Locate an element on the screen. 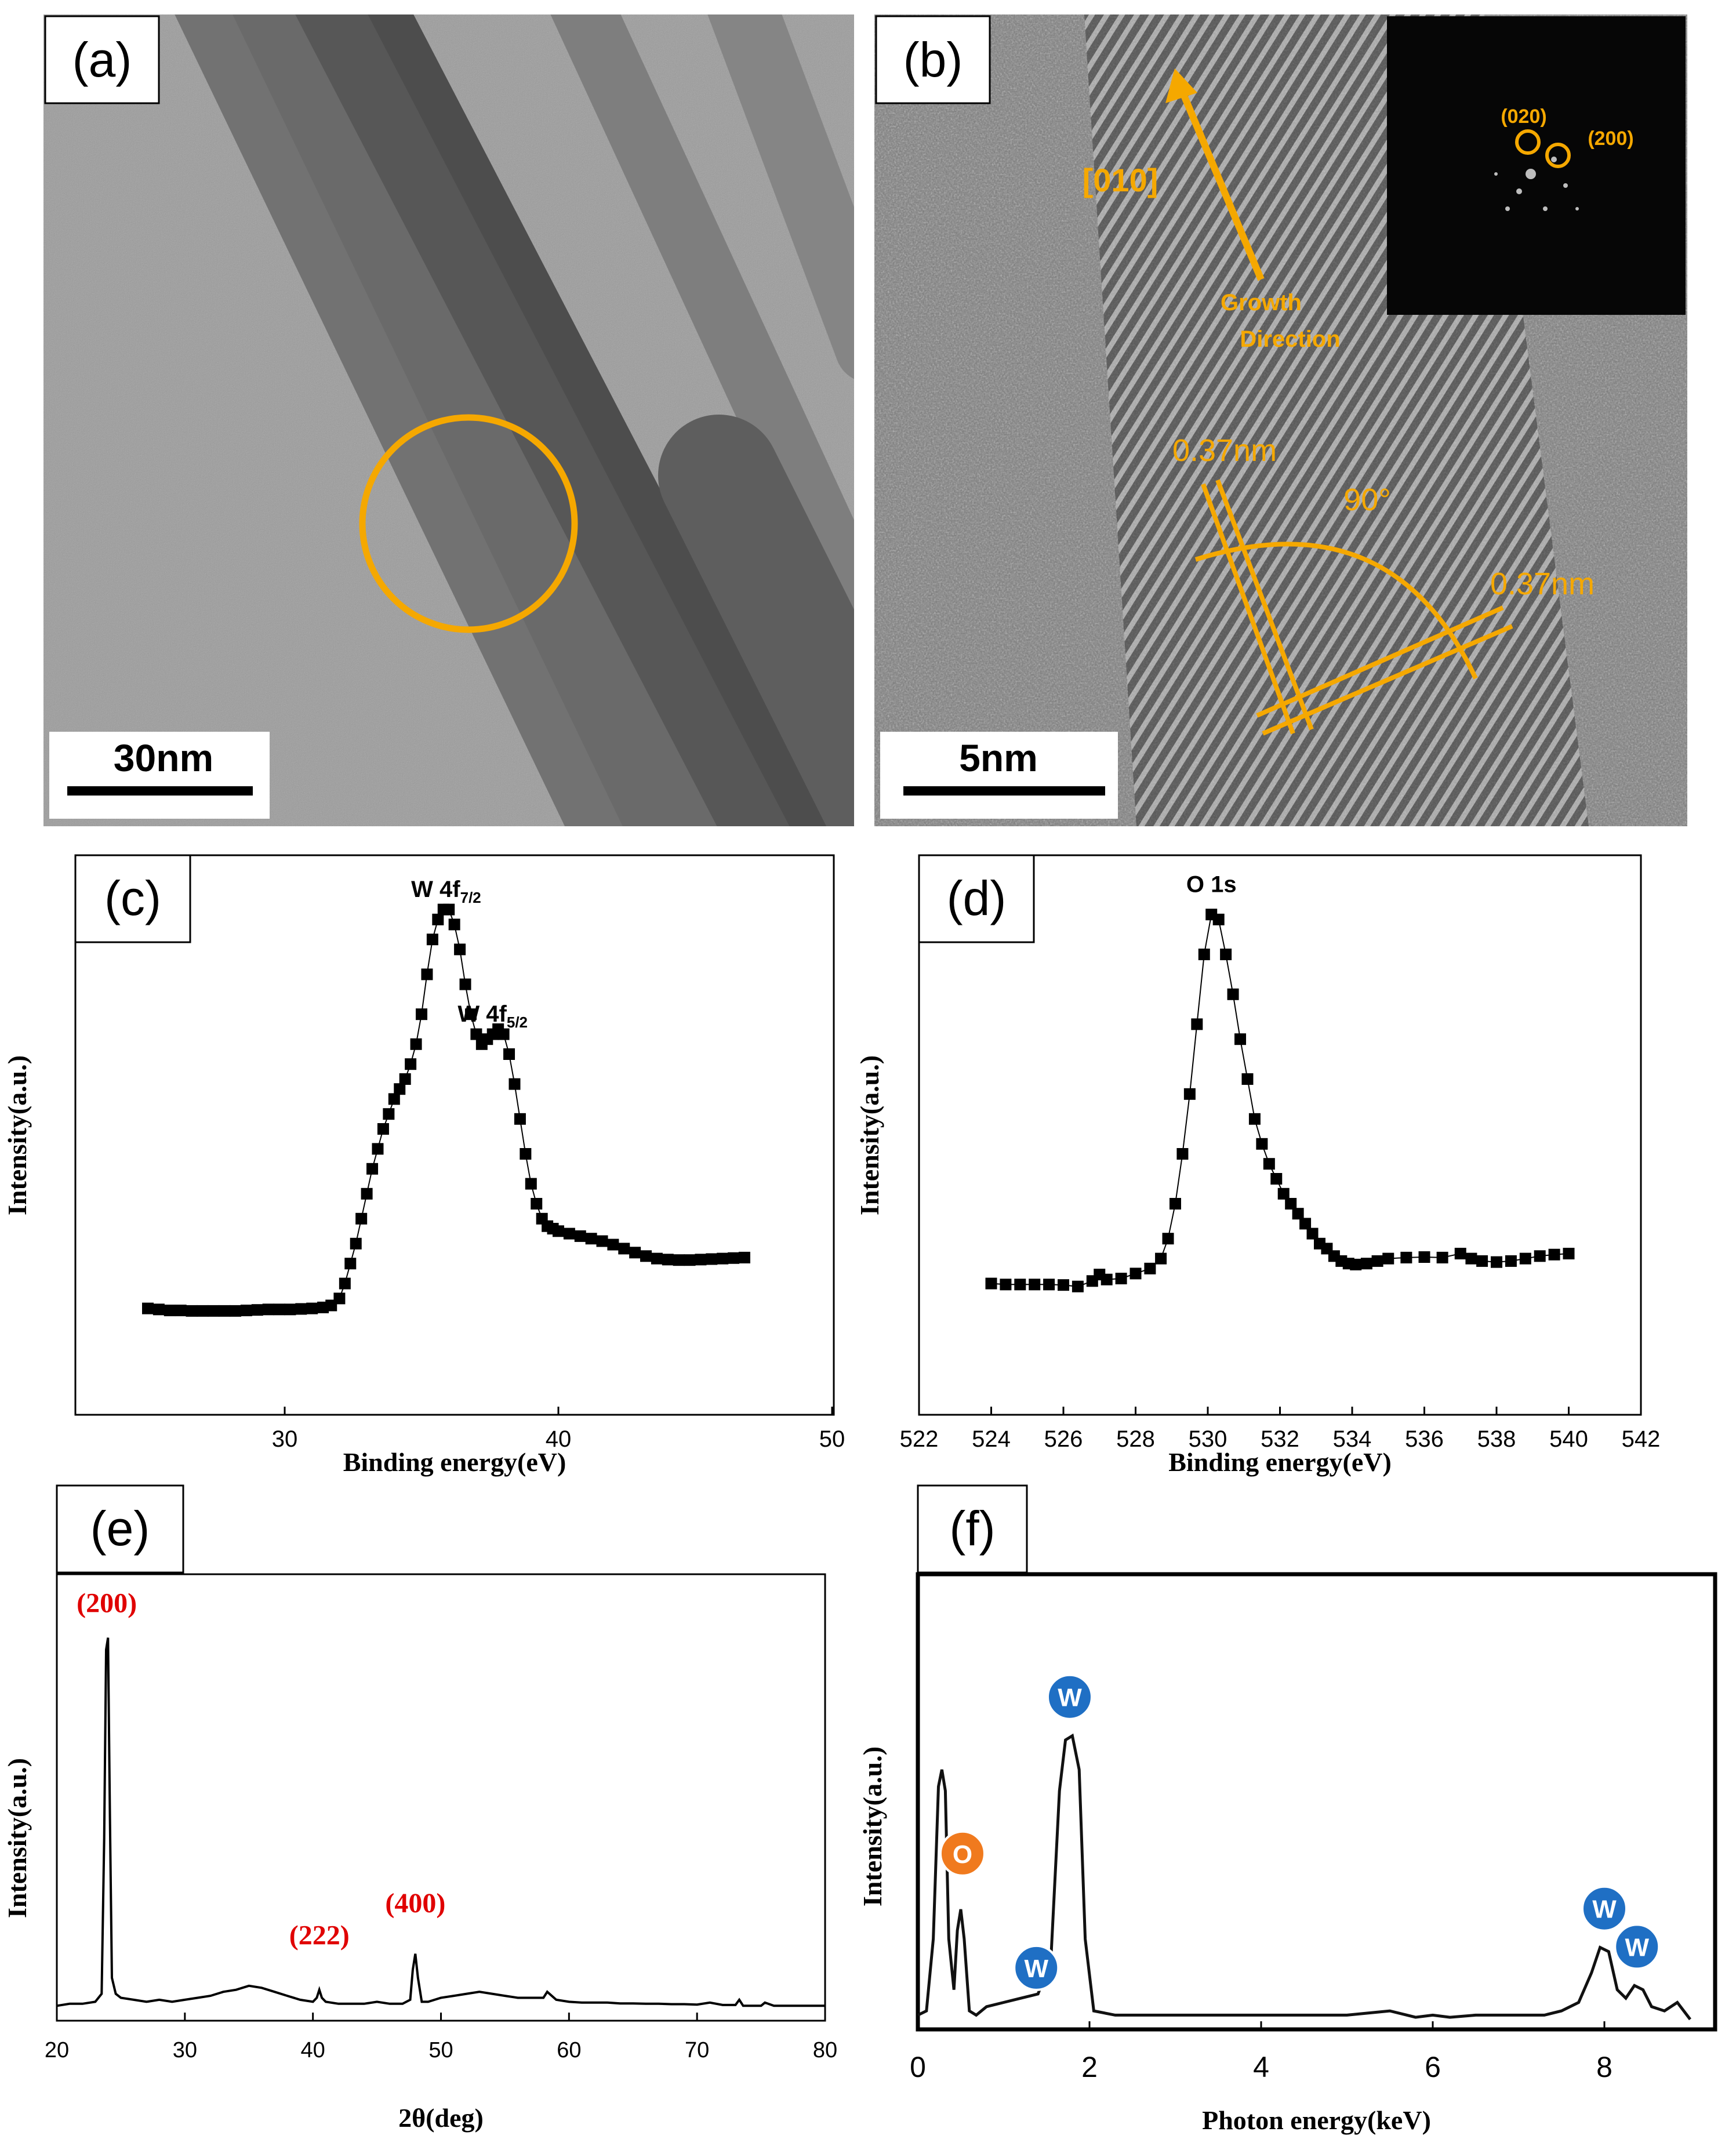 The image size is (1736, 2150). fft-label-200: (200) is located at coordinates (1610, 139).